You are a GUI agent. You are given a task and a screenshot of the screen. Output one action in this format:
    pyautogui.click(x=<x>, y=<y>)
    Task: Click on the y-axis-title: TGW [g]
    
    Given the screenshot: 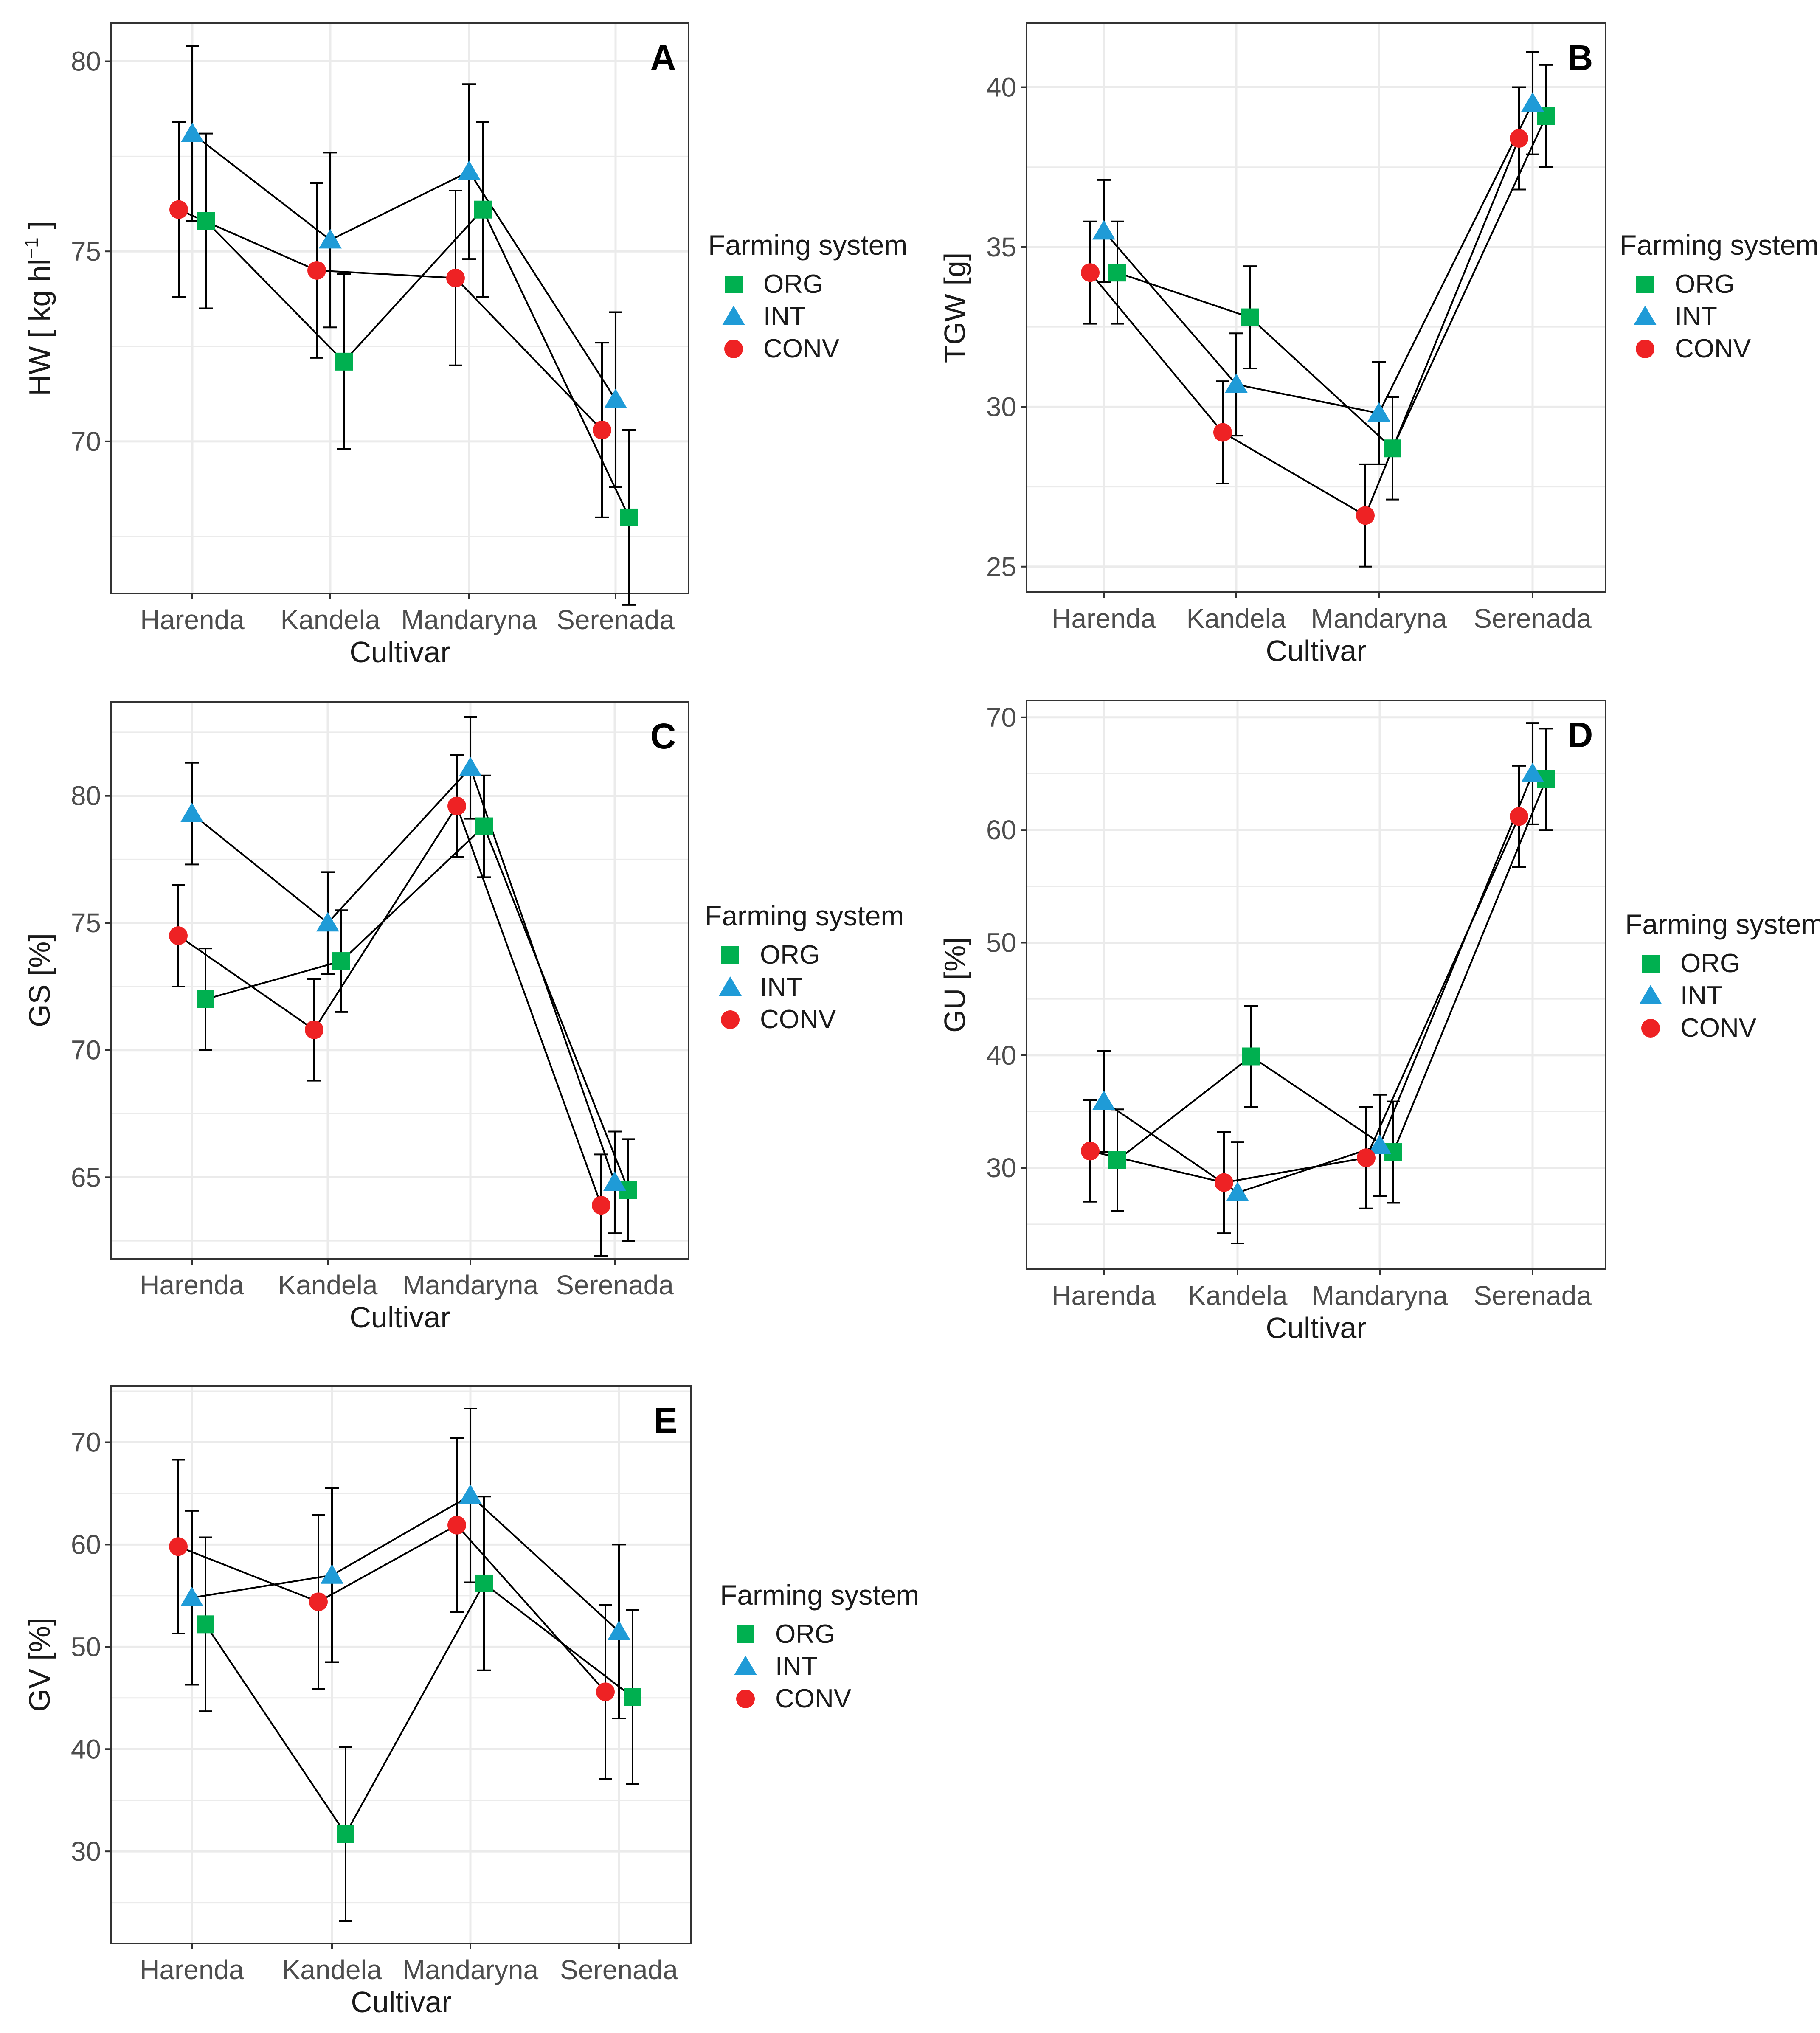 What is the action you would take?
    pyautogui.click(x=954, y=308)
    